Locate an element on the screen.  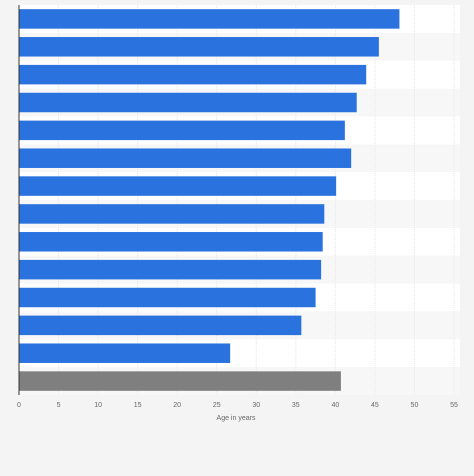
x-tick-label: 50 is located at coordinates (415, 405).